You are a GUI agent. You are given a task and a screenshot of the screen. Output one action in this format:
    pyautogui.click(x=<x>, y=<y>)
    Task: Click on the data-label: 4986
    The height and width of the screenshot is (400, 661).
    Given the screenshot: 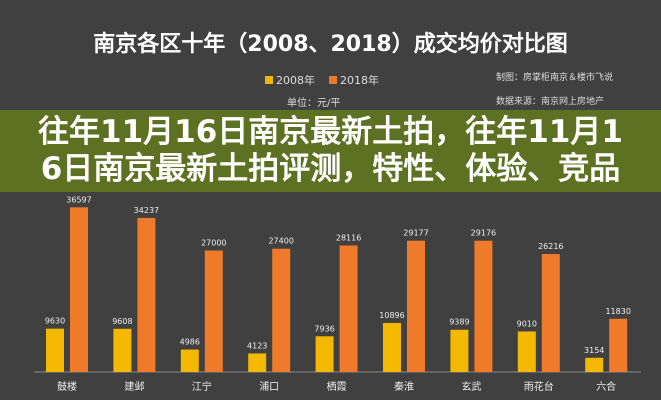 What is the action you would take?
    pyautogui.click(x=190, y=342)
    